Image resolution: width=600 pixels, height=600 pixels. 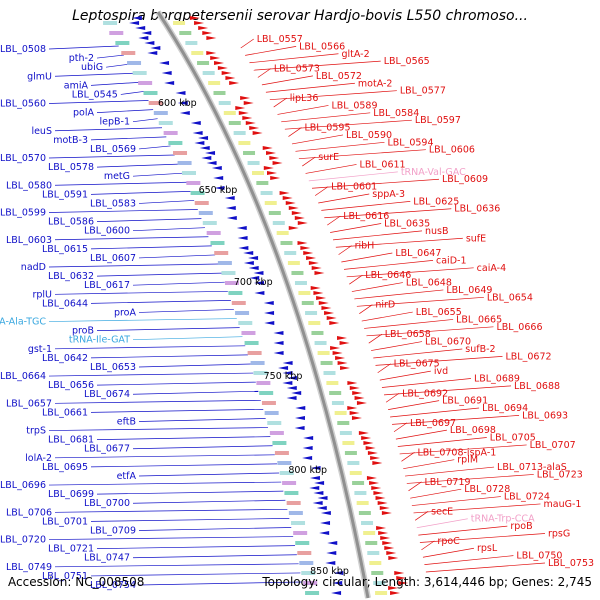 I want to click on gene-label: LBL_0721, so click(x=71, y=549).